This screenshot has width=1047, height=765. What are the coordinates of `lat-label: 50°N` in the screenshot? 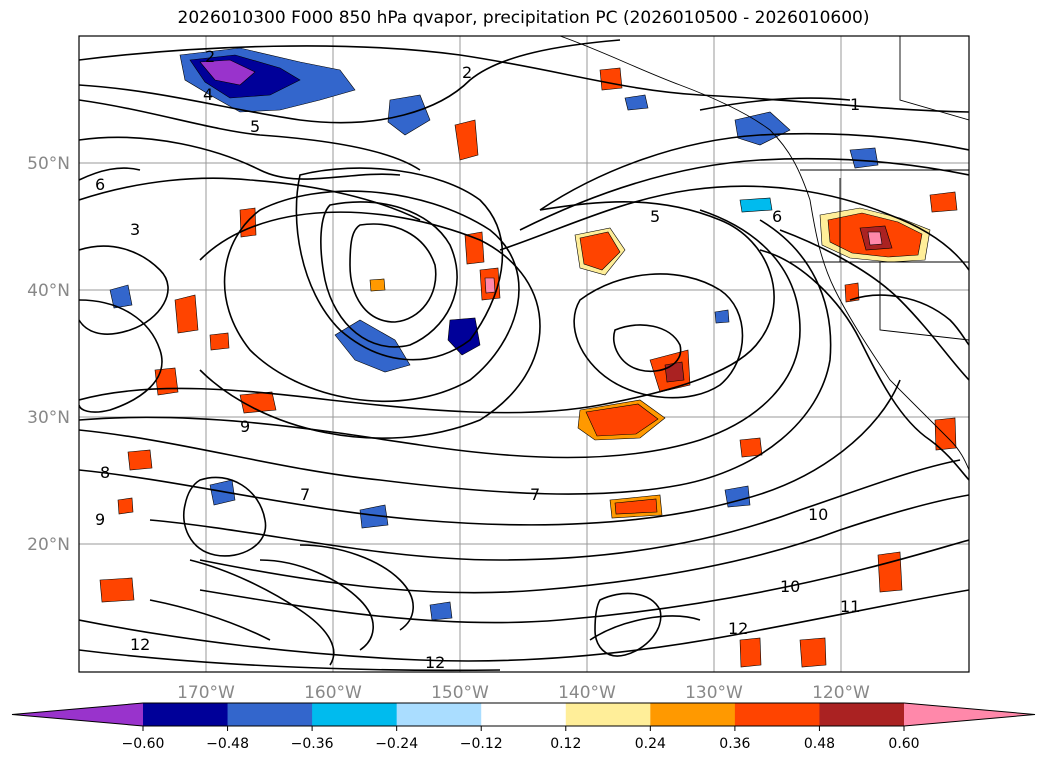 It's located at (48, 164).